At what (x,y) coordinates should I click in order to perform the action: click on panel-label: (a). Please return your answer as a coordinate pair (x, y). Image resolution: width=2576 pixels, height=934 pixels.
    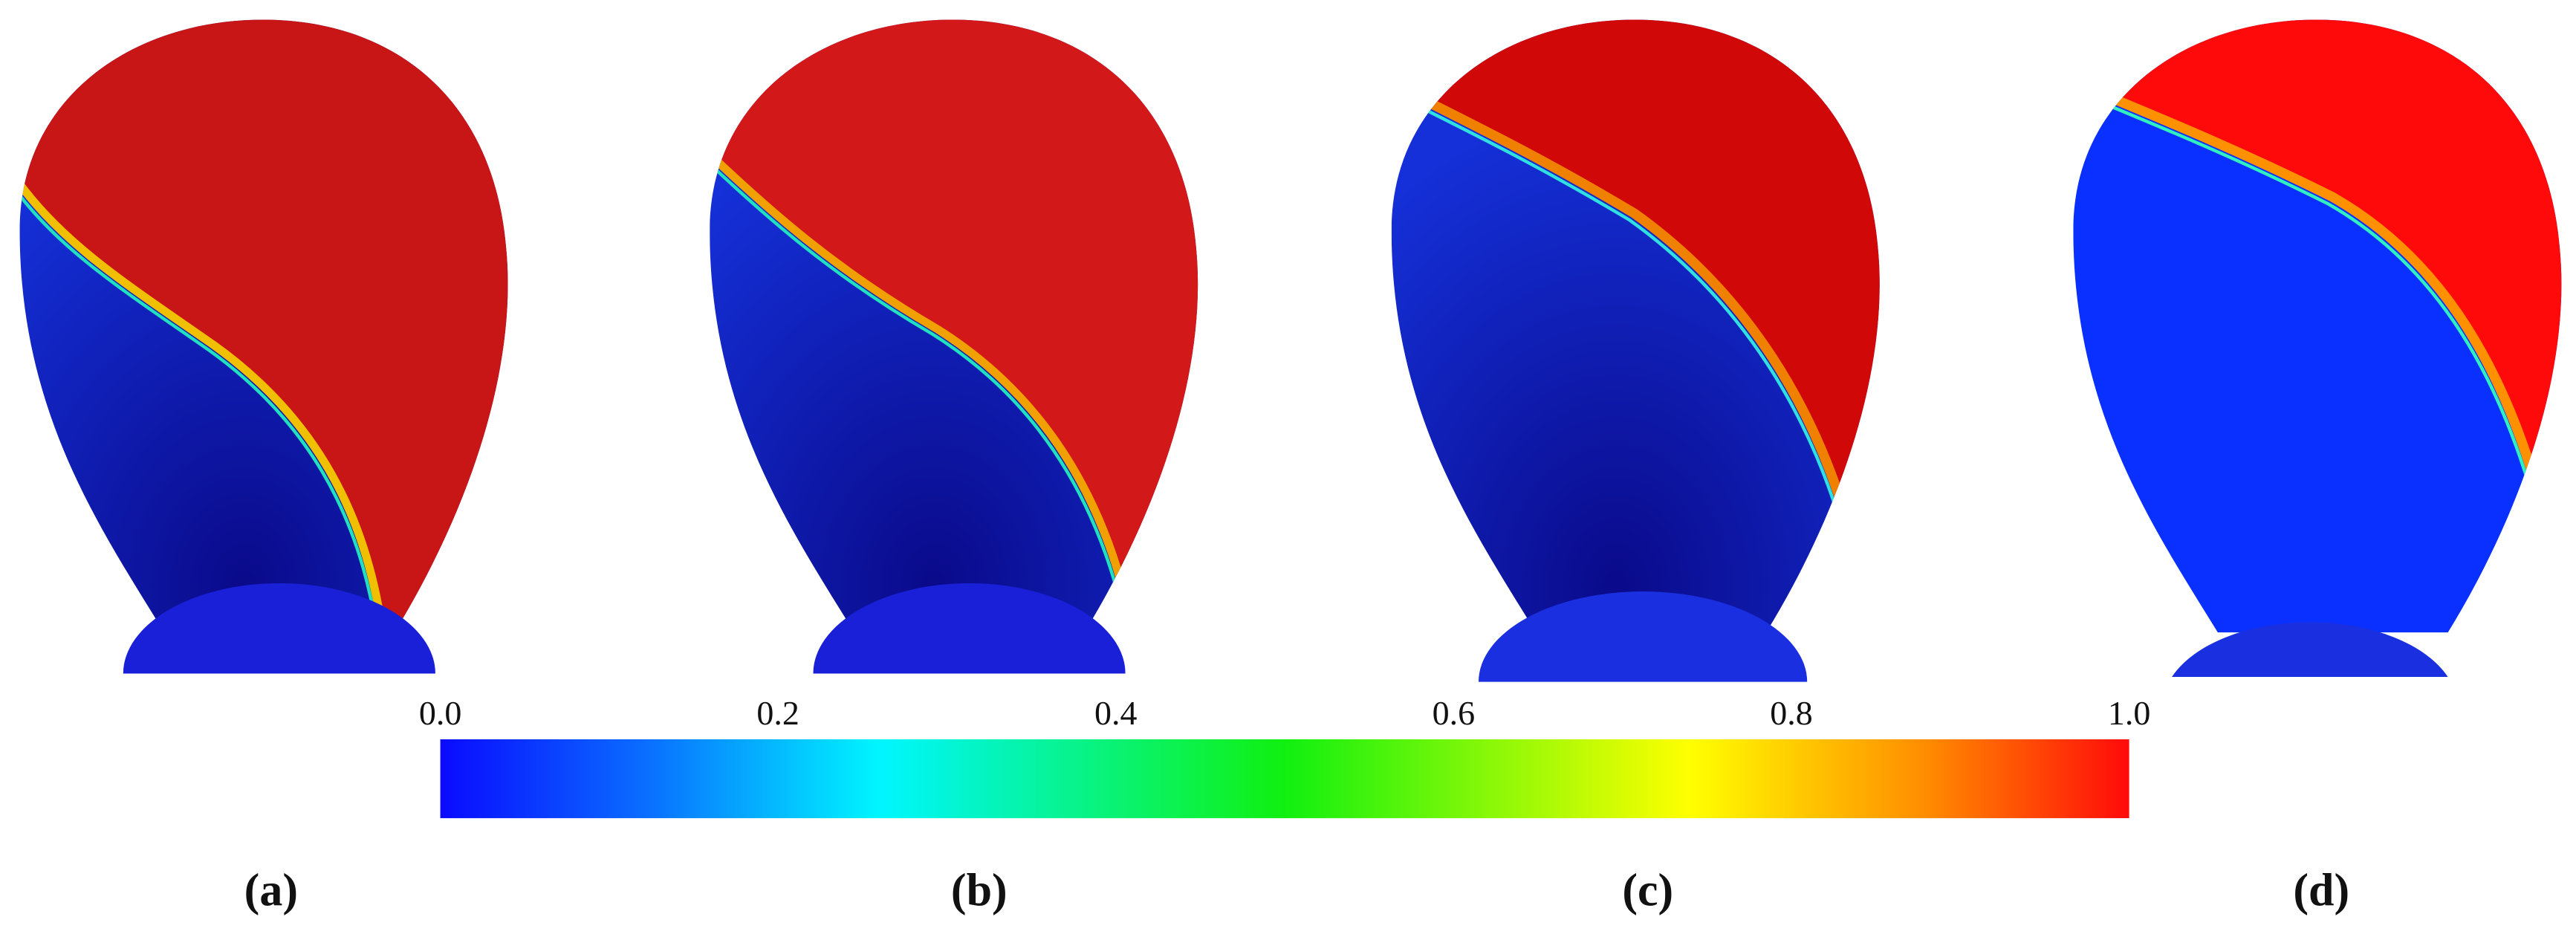
    Looking at the image, I should click on (271, 890).